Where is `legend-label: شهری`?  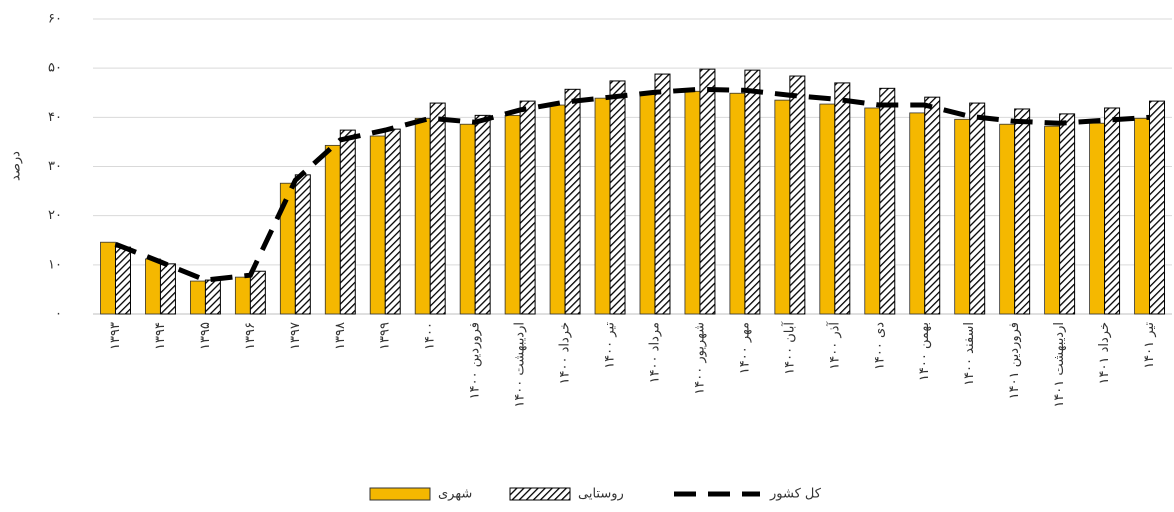
legend-label: شهری is located at coordinates (455, 494).